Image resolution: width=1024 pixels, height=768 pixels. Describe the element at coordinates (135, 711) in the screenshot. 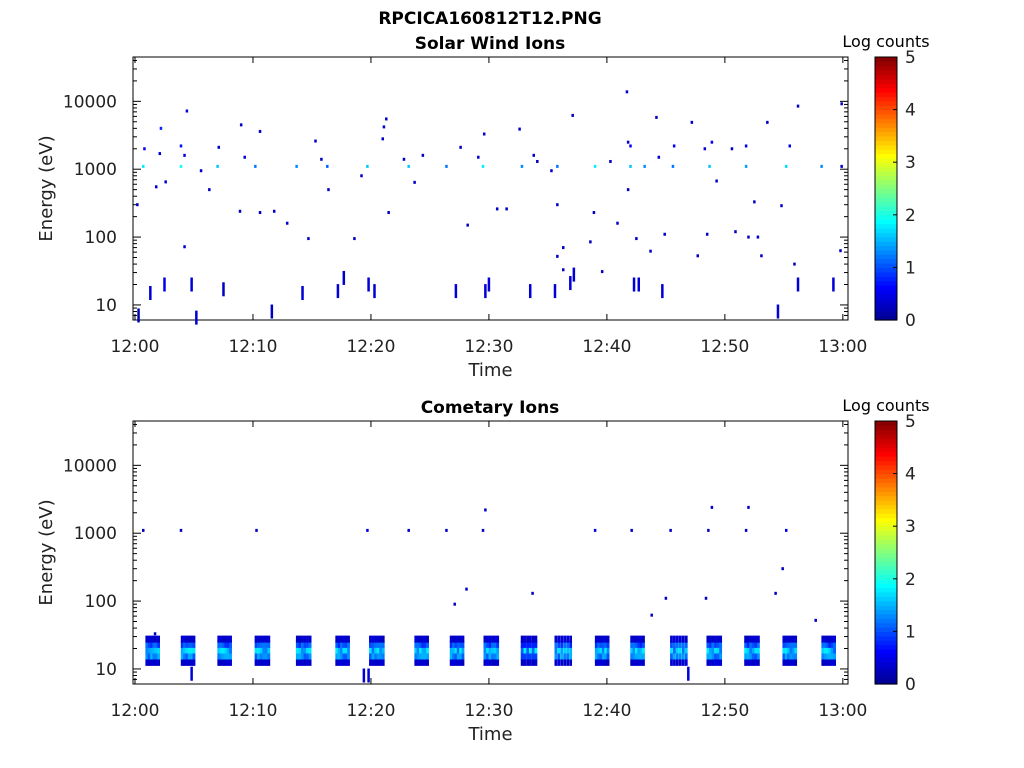

I see `x-tick-label: 12:00` at that location.